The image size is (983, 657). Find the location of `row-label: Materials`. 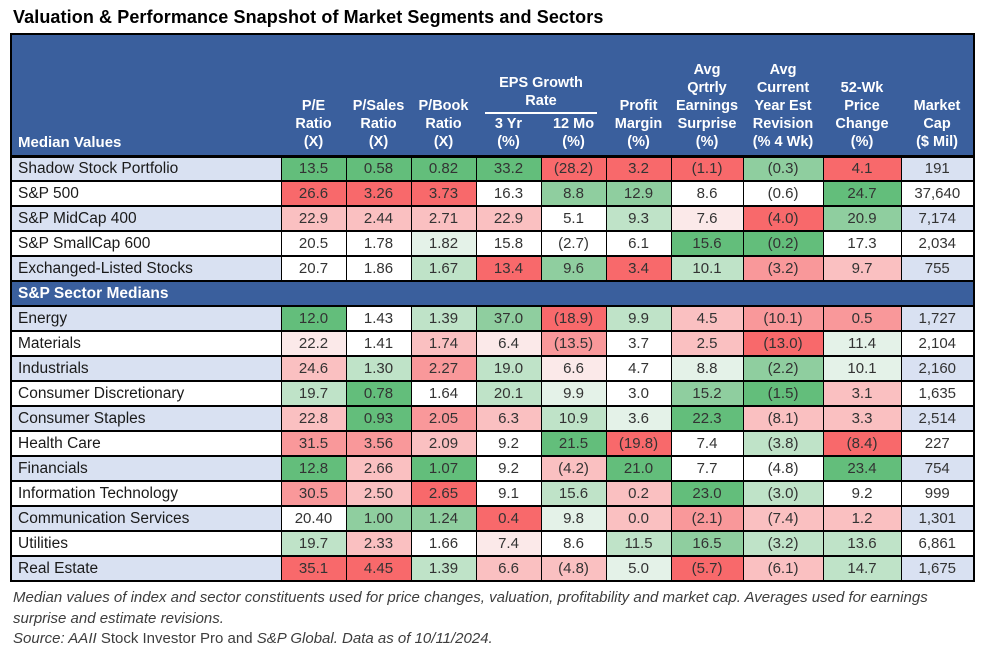

row-label: Materials is located at coordinates (146, 343).